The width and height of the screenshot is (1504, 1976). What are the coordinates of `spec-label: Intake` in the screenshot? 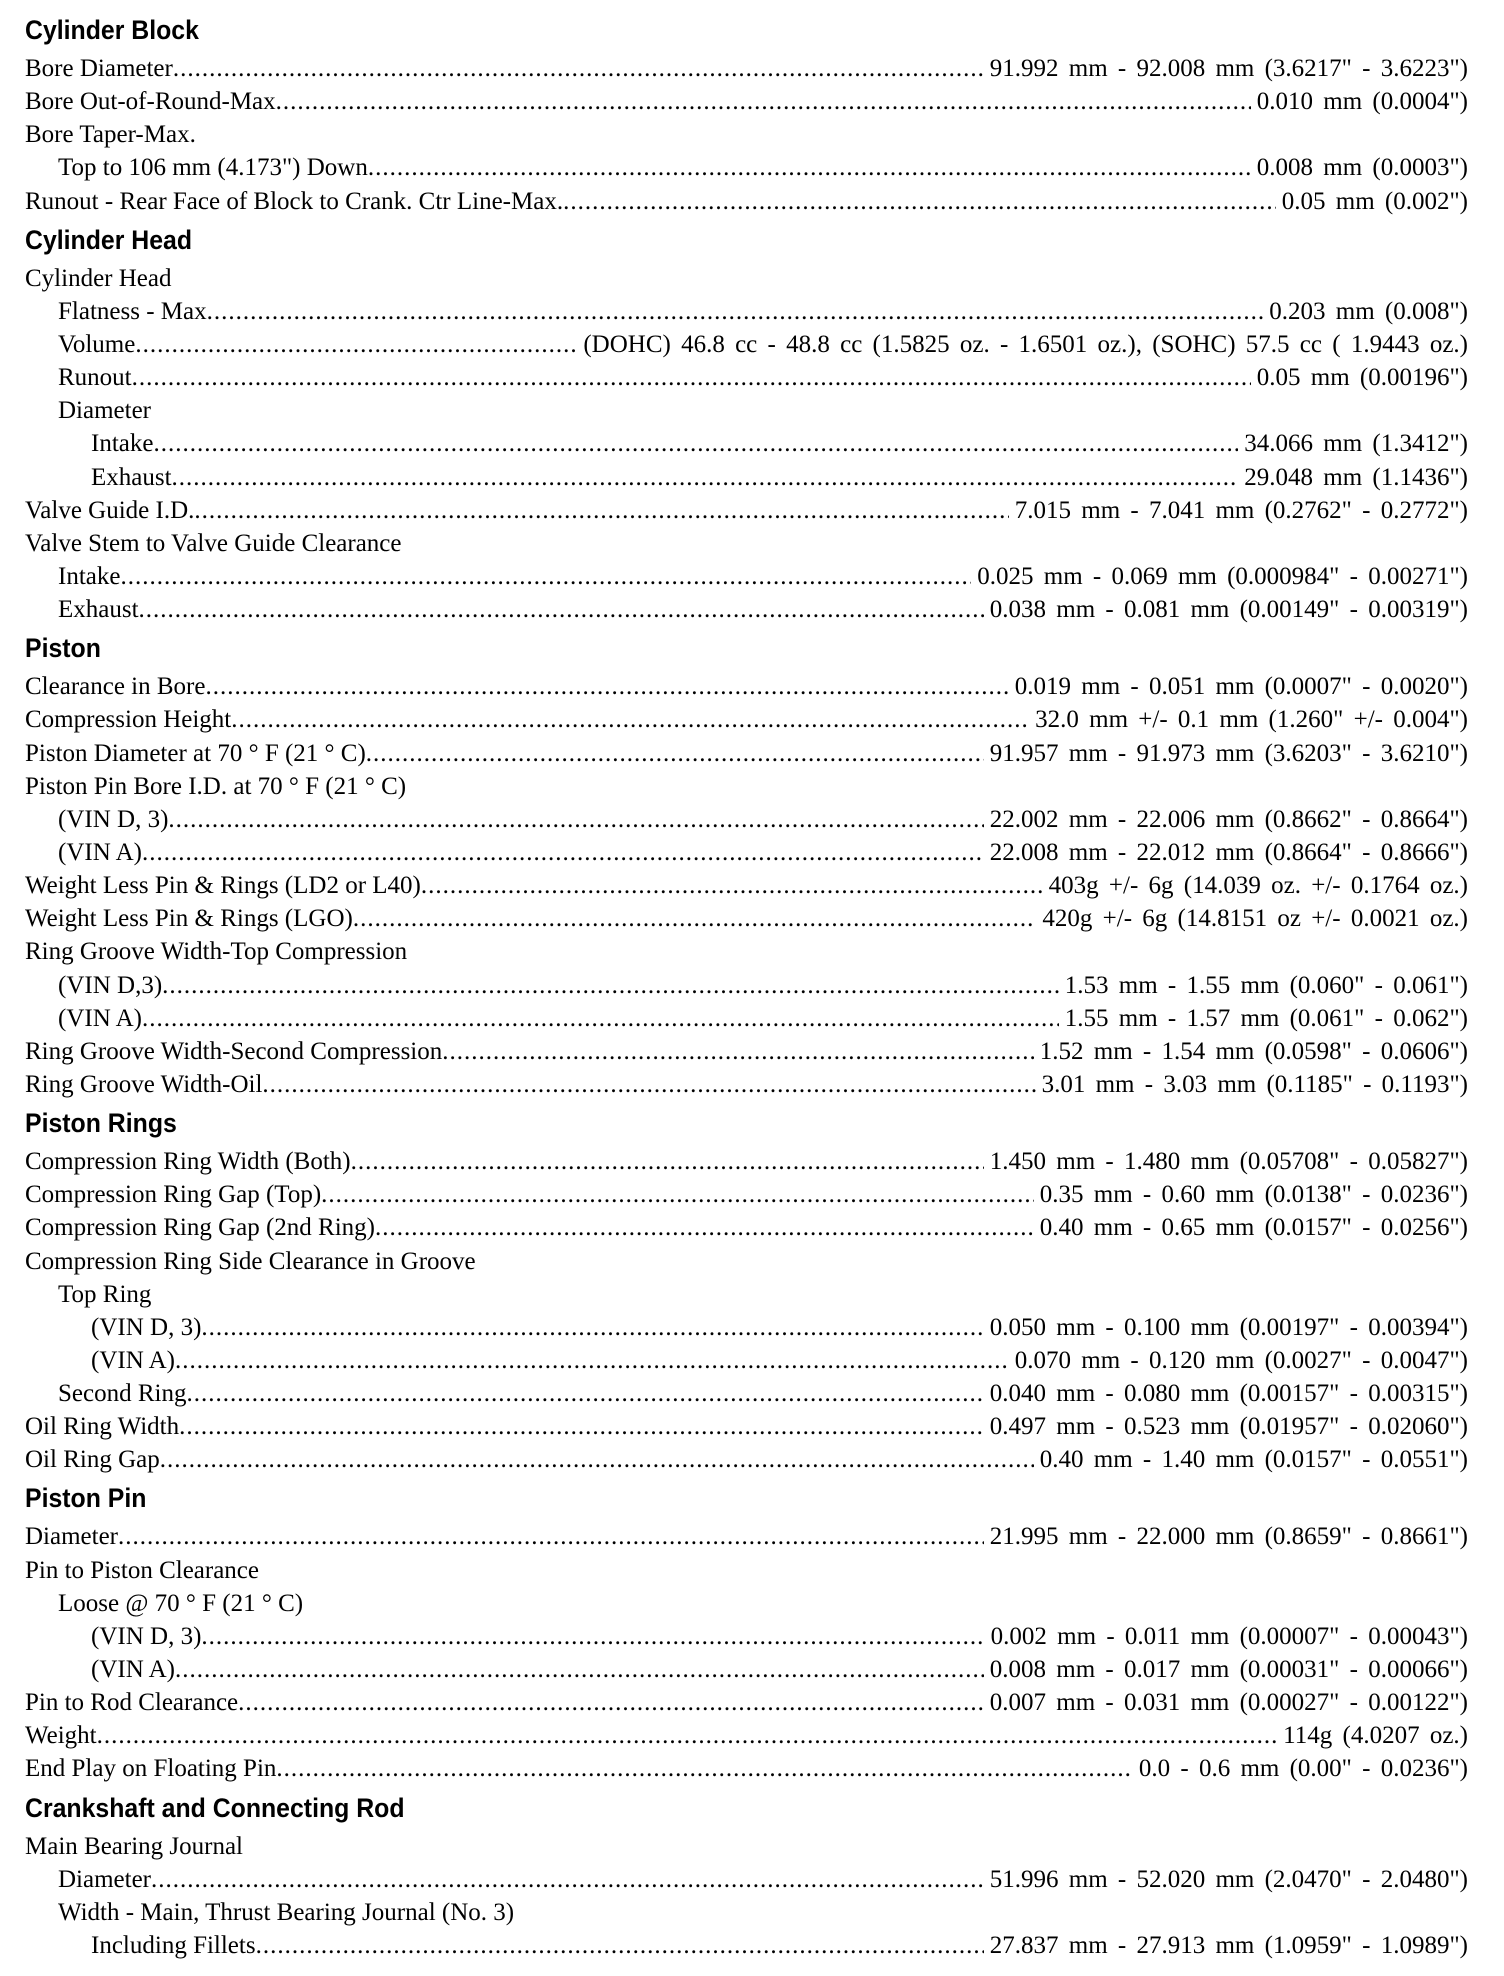 It's located at (122, 444).